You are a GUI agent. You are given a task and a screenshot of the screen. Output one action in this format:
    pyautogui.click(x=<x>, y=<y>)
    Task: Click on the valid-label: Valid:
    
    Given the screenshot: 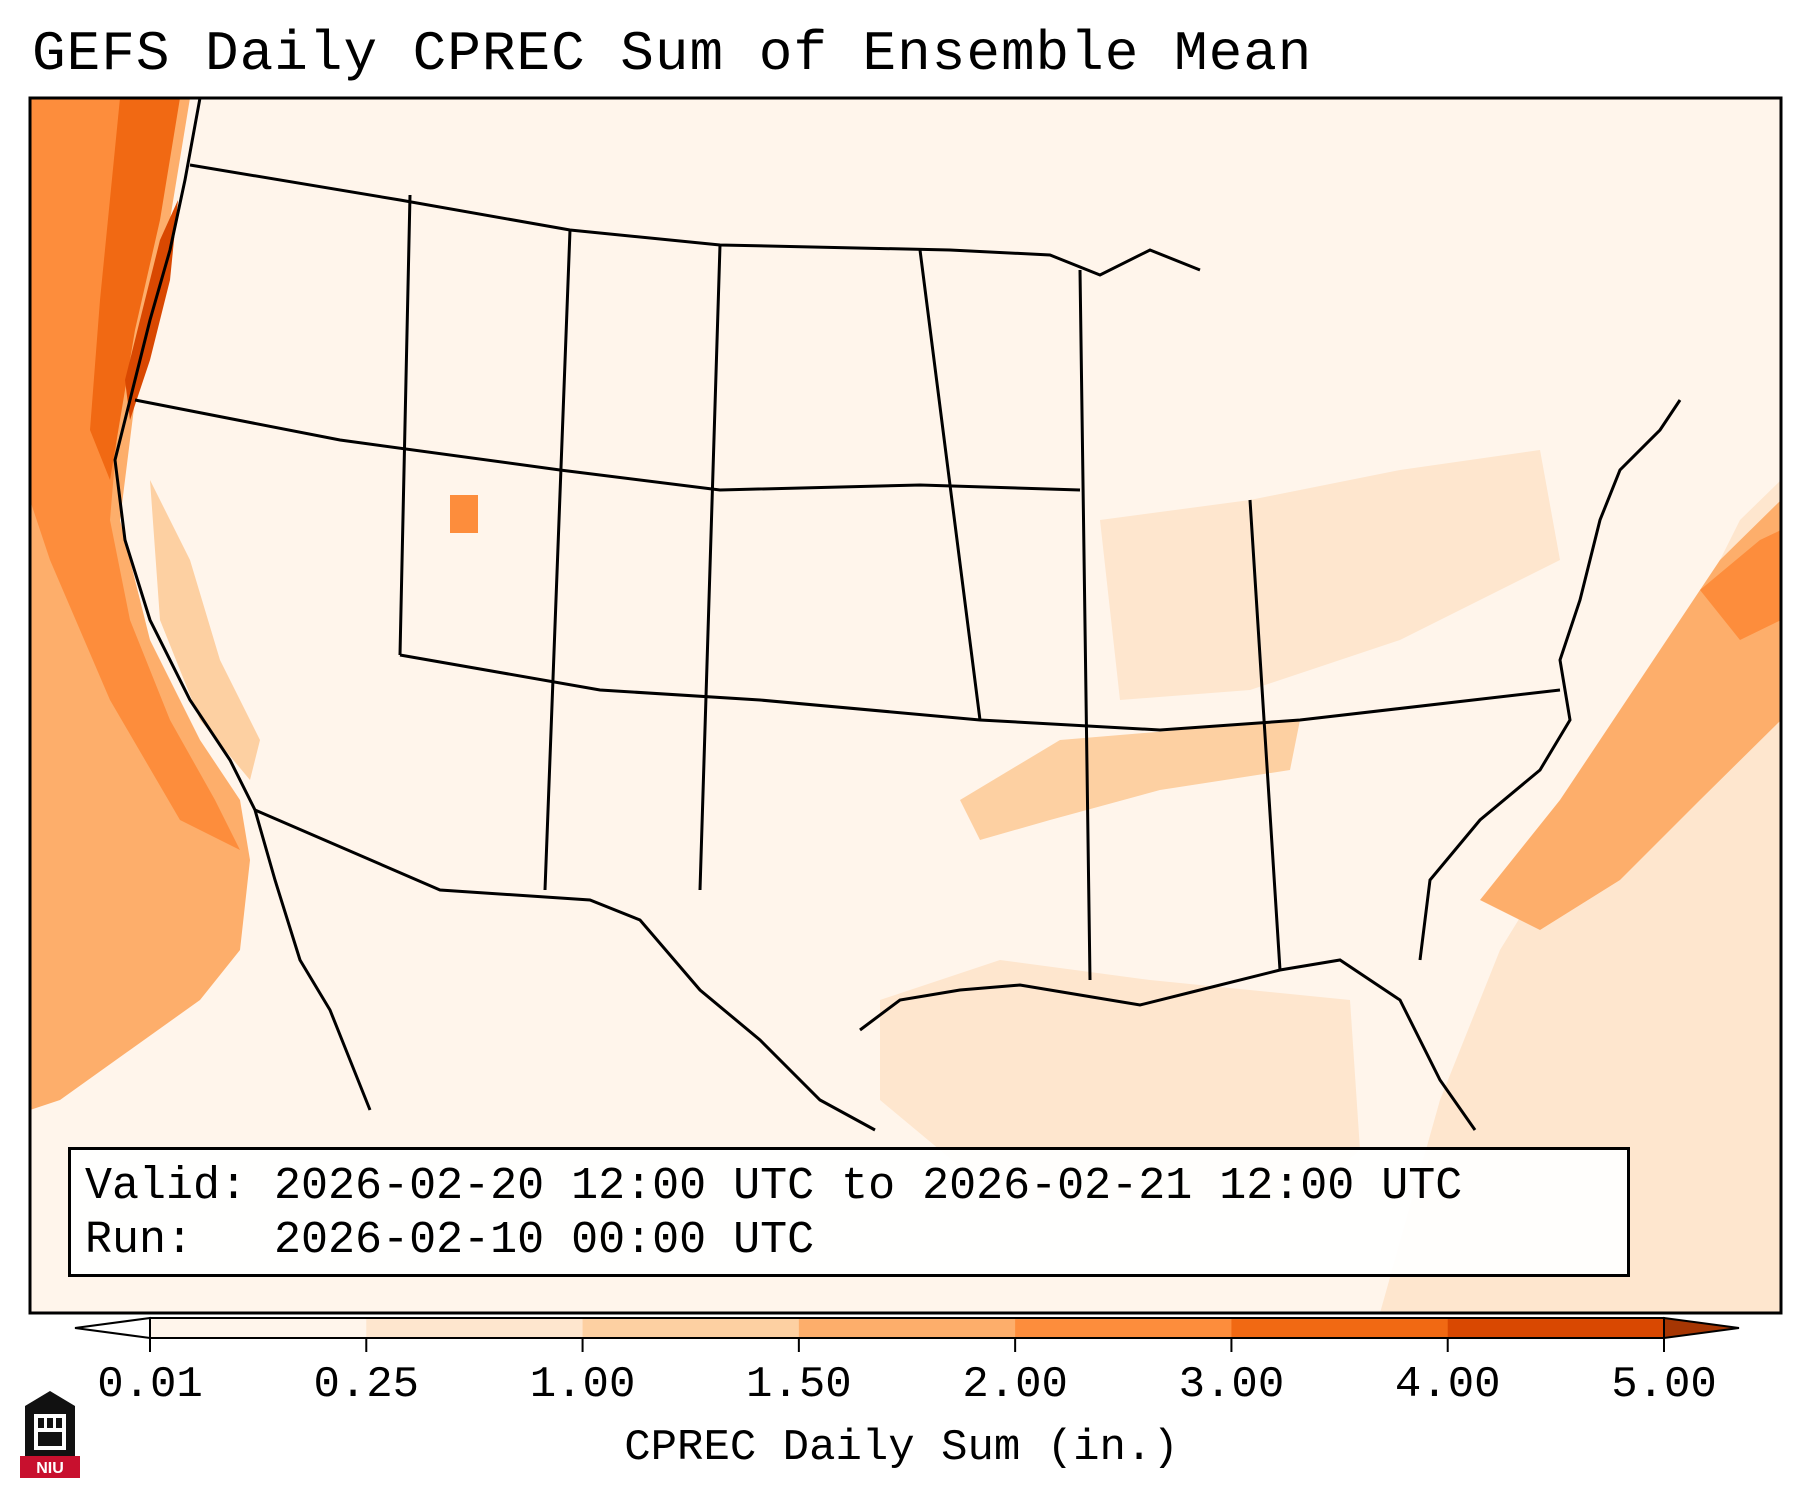 What is the action you would take?
    pyautogui.click(x=166, y=1186)
    